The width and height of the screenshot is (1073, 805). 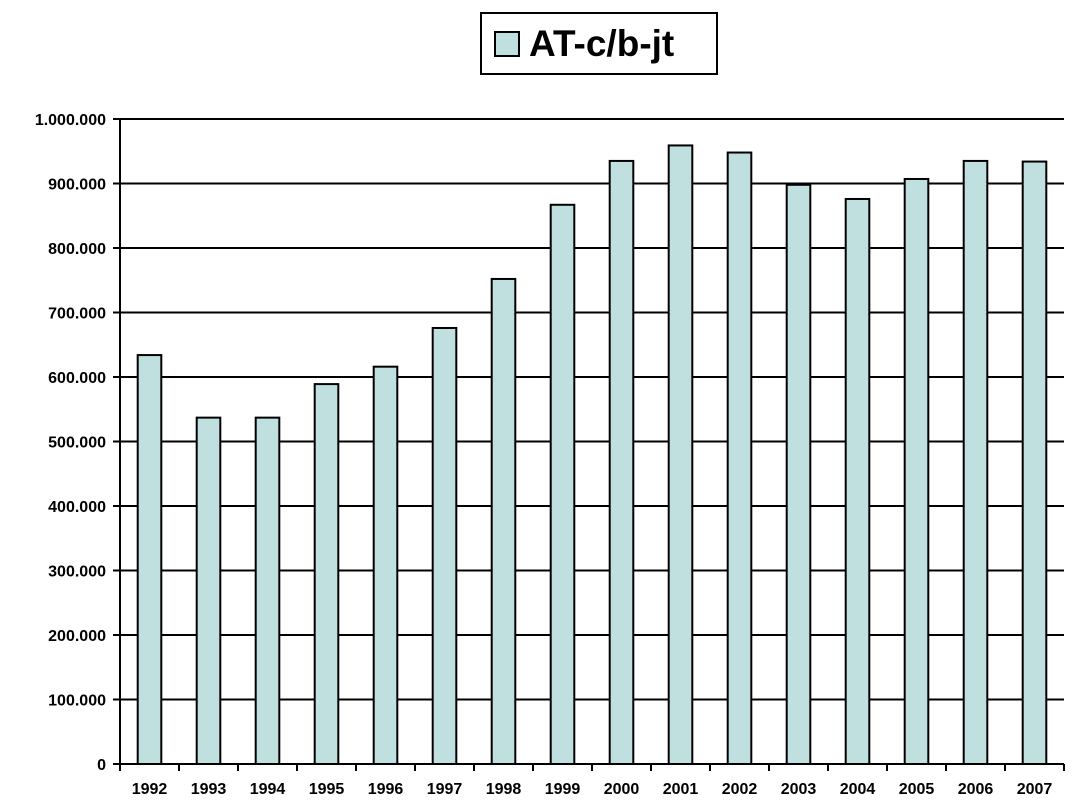 What do you see at coordinates (503, 521) in the screenshot?
I see `bar-1998` at bounding box center [503, 521].